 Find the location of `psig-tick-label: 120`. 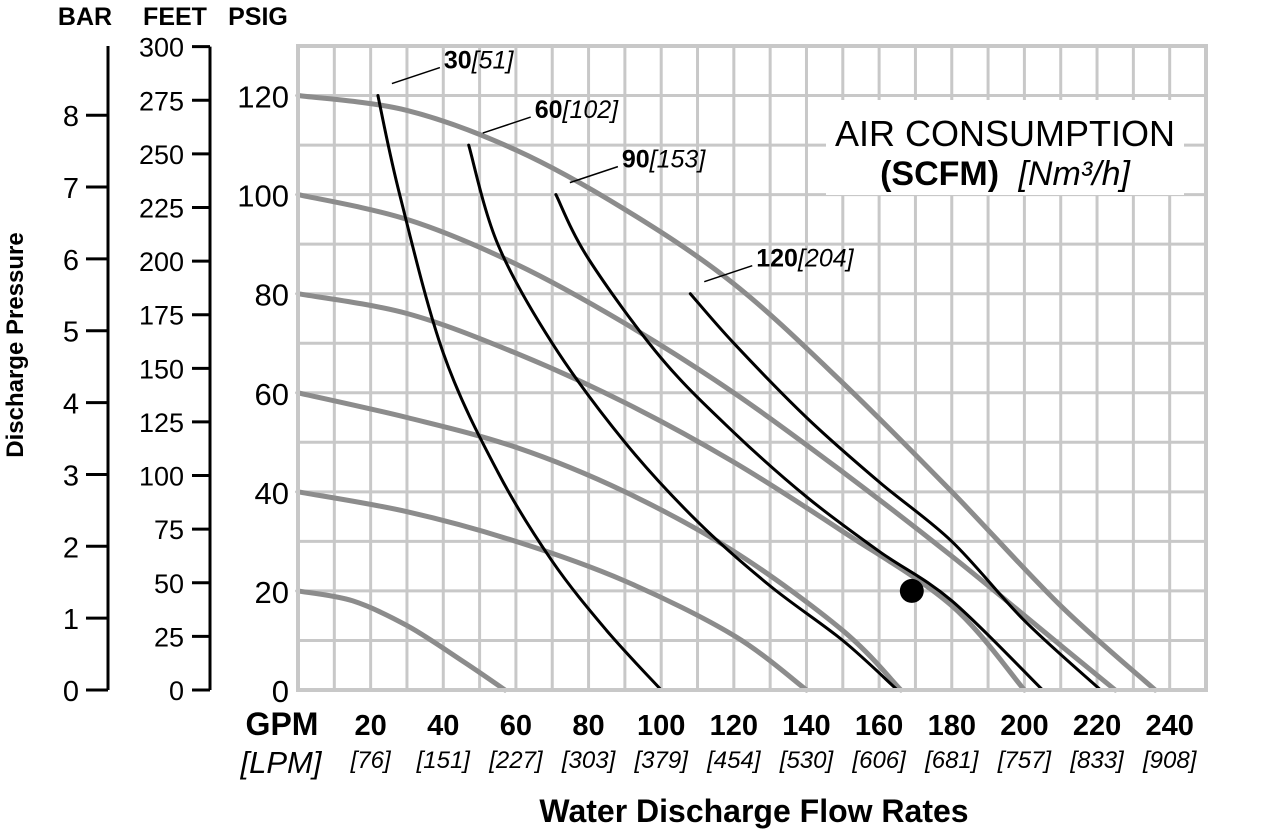

psig-tick-label: 120 is located at coordinates (263, 97).